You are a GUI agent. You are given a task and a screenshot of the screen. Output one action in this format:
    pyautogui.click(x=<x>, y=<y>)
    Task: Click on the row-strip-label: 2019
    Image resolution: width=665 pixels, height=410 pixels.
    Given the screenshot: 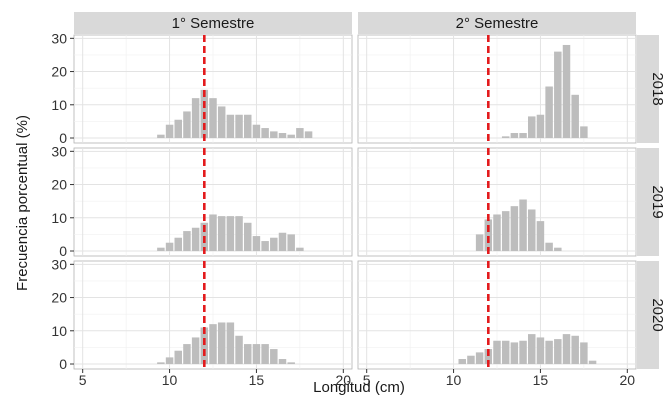 What is the action you would take?
    pyautogui.click(x=657, y=201)
    